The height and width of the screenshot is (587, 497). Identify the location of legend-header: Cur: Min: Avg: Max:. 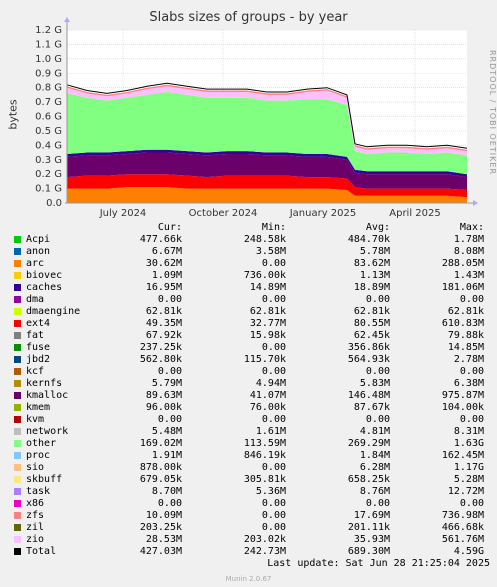
(252, 228).